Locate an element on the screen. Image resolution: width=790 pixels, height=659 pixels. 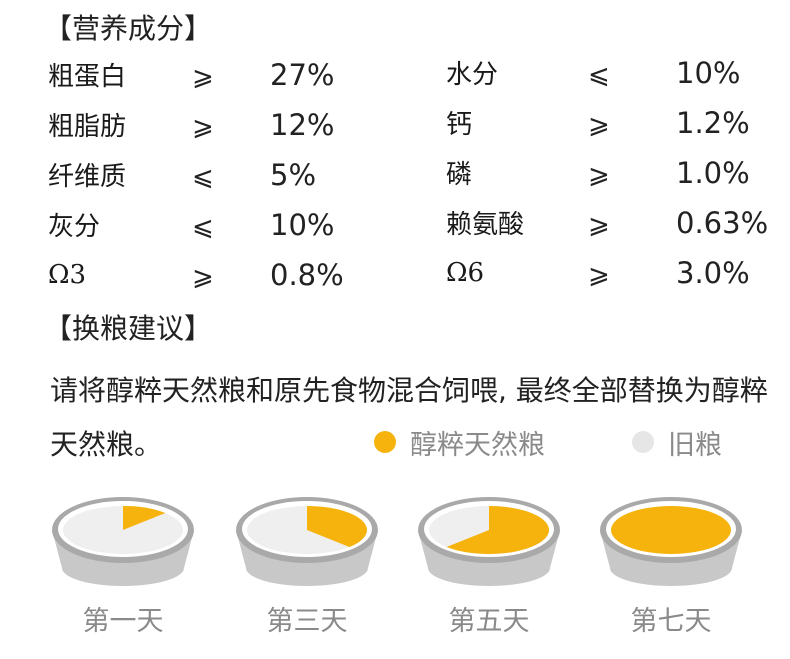
bowl-day-1: 第一天 is located at coordinates (123, 570).